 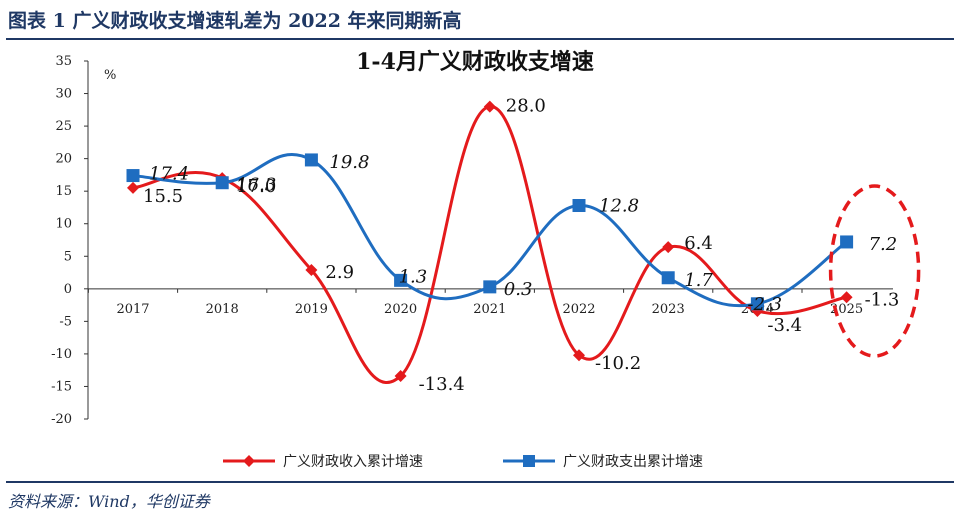 I want to click on marker-spend-2022, so click(x=579, y=206).